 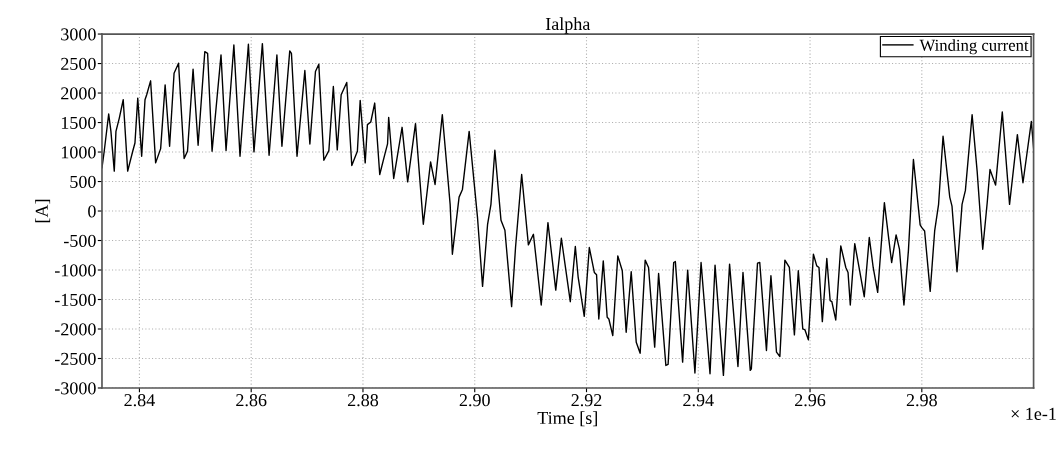 I want to click on x-tick-label: 2.90, so click(x=474, y=400).